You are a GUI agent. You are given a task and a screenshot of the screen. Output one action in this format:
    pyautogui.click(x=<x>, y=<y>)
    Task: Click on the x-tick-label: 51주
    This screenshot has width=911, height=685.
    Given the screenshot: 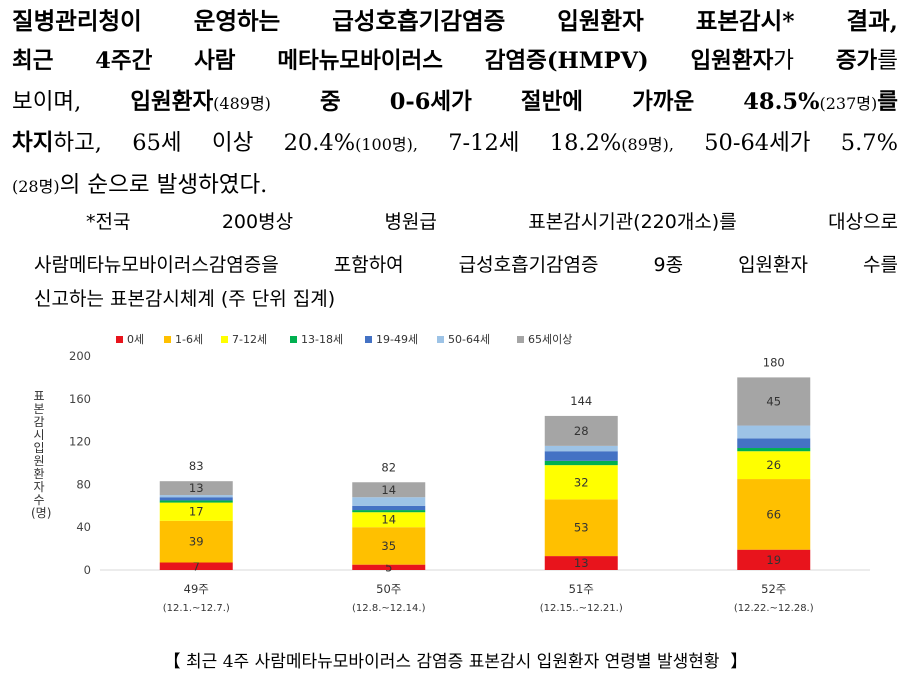 What is the action you would take?
    pyautogui.click(x=581, y=589)
    